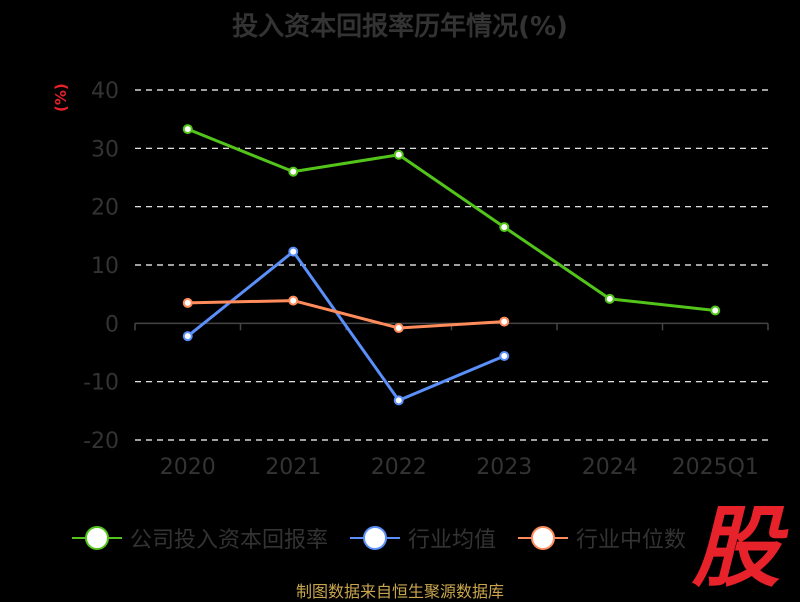 The image size is (800, 602). What do you see at coordinates (229, 540) in the screenshot?
I see `legend-label-company: 公司投入资本回报率` at bounding box center [229, 540].